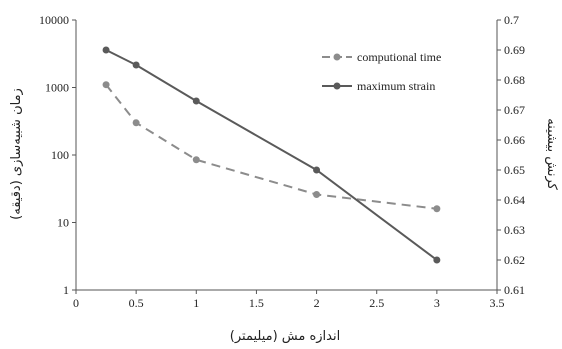 The height and width of the screenshot is (349, 562). Describe the element at coordinates (60, 155) in the screenshot. I see `y-left-tick-label: 100` at that location.